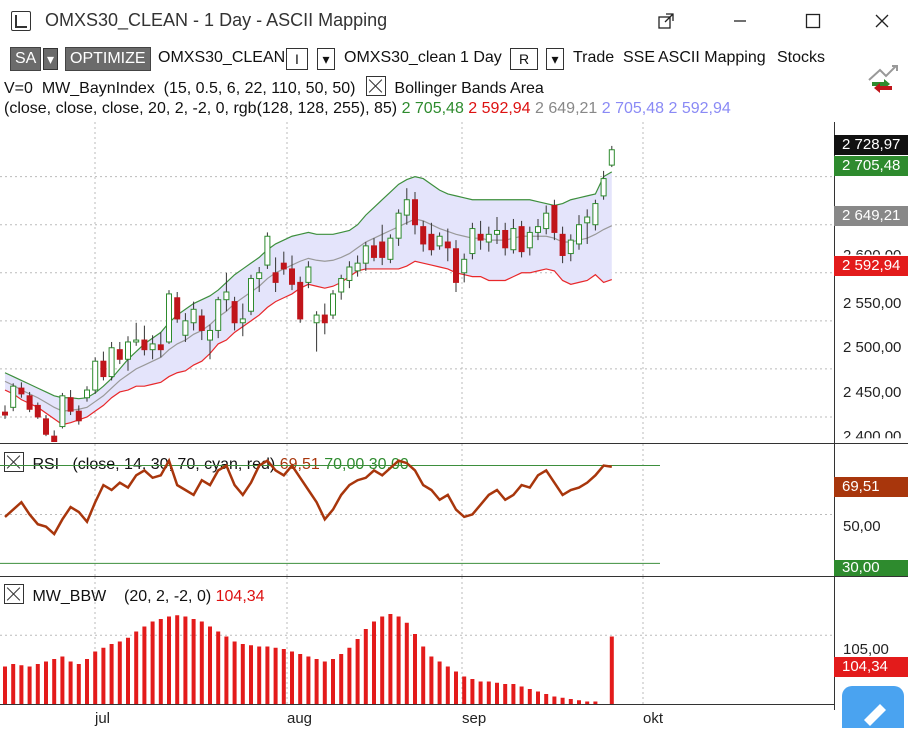 This screenshot has height=733, width=908. Describe the element at coordinates (375, 86) in the screenshot. I see `close-bb-icon` at that location.